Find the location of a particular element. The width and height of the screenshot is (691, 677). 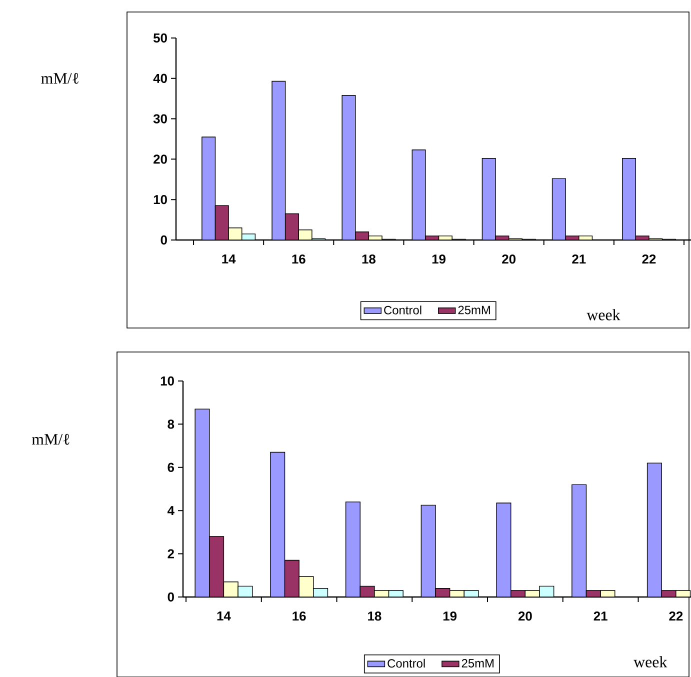

y-tick-label: 20 is located at coordinates (160, 159).